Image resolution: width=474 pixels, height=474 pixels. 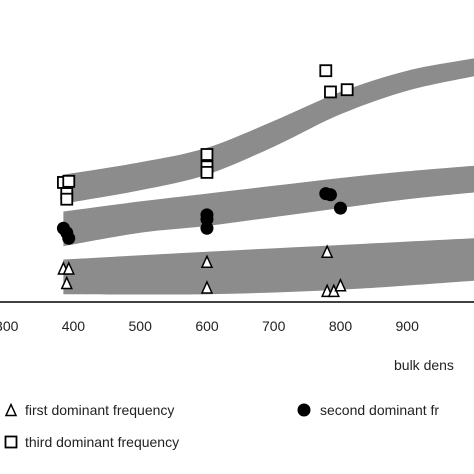 I want to click on legend-marker-square, so click(x=11, y=442).